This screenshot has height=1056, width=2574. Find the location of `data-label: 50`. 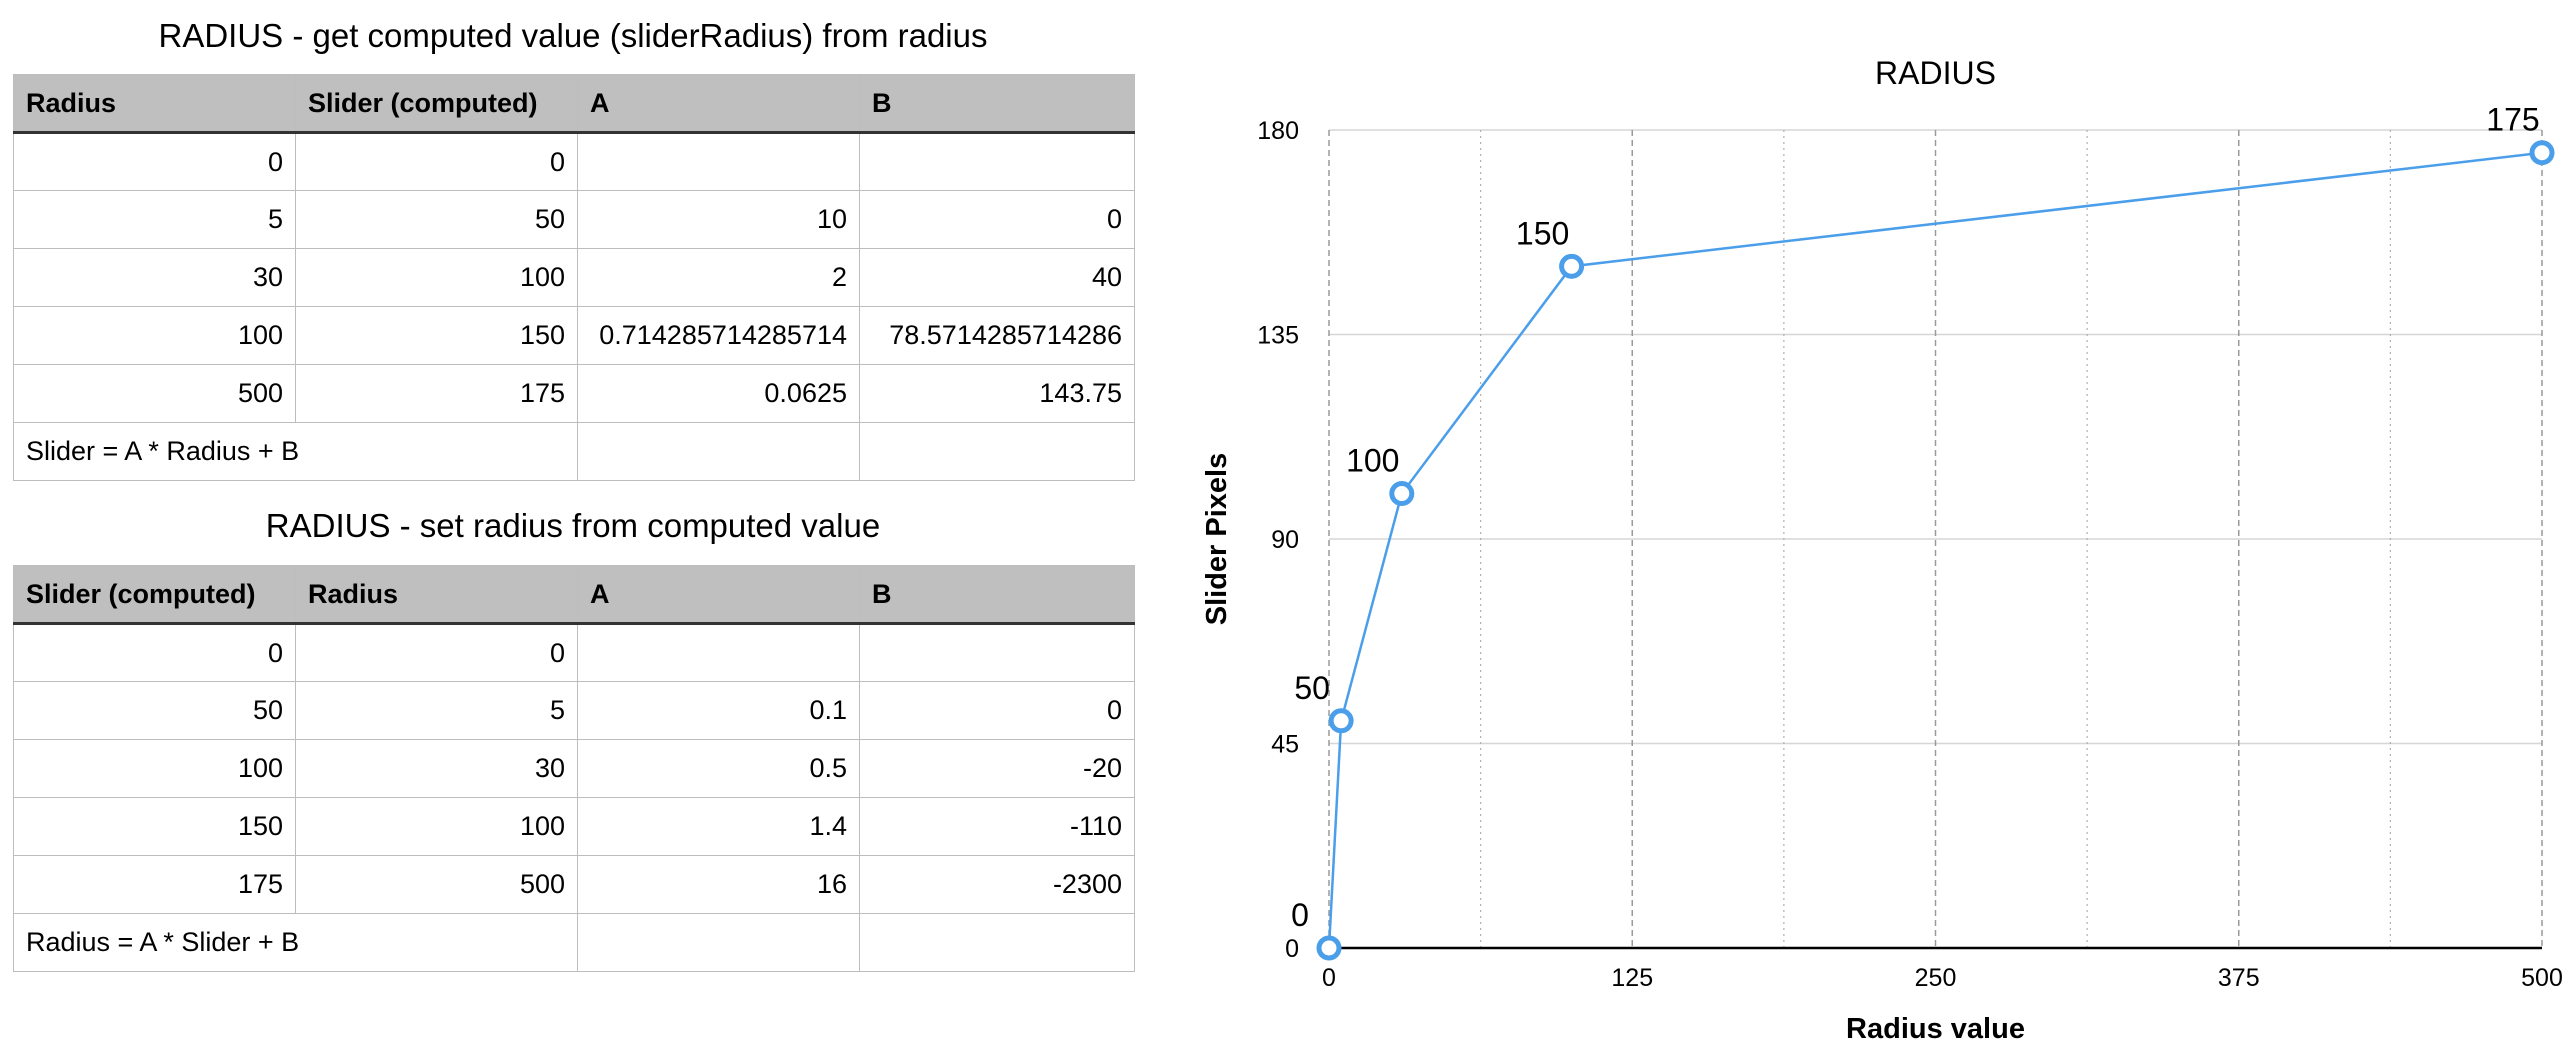

data-label: 50 is located at coordinates (1312, 688).